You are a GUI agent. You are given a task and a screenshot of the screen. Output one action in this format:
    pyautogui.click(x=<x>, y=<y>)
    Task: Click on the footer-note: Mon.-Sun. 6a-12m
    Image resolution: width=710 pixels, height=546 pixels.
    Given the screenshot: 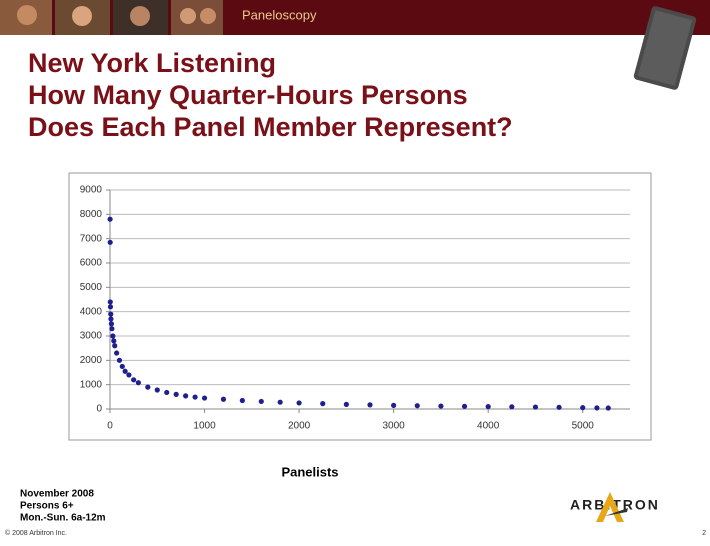 What is the action you would take?
    pyautogui.click(x=63, y=518)
    